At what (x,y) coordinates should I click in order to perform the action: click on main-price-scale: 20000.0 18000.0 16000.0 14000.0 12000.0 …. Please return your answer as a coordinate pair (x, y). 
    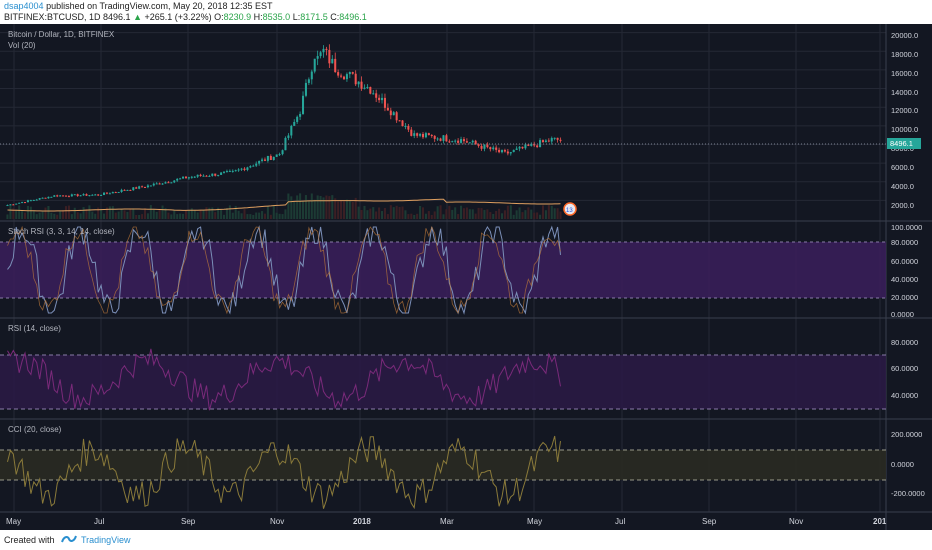
    Looking at the image, I should click on (904, 120).